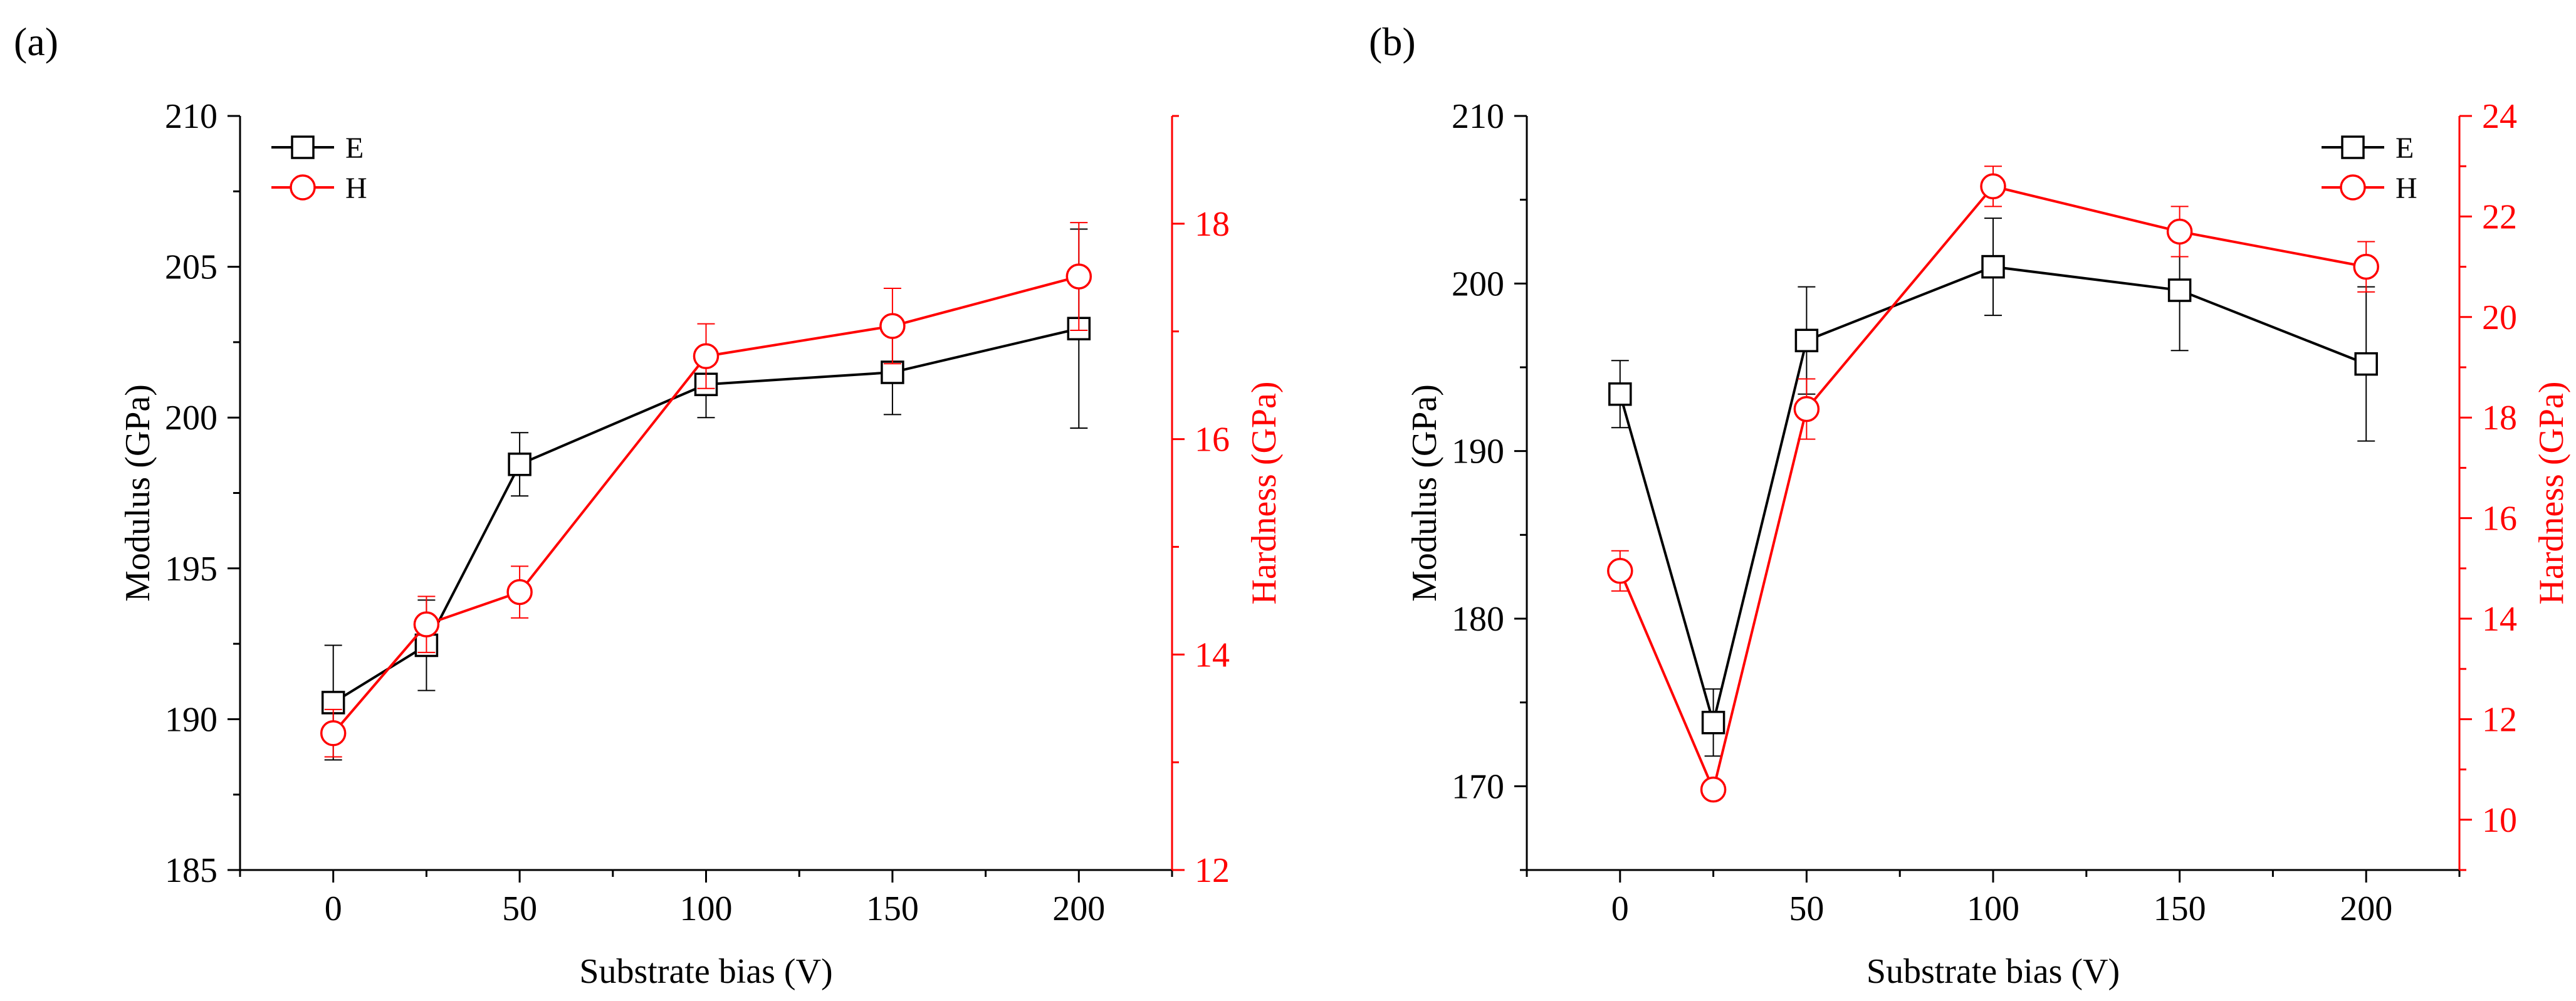 The height and width of the screenshot is (1001, 2576). I want to click on right-y-tick-label: 22, so click(2499, 216).